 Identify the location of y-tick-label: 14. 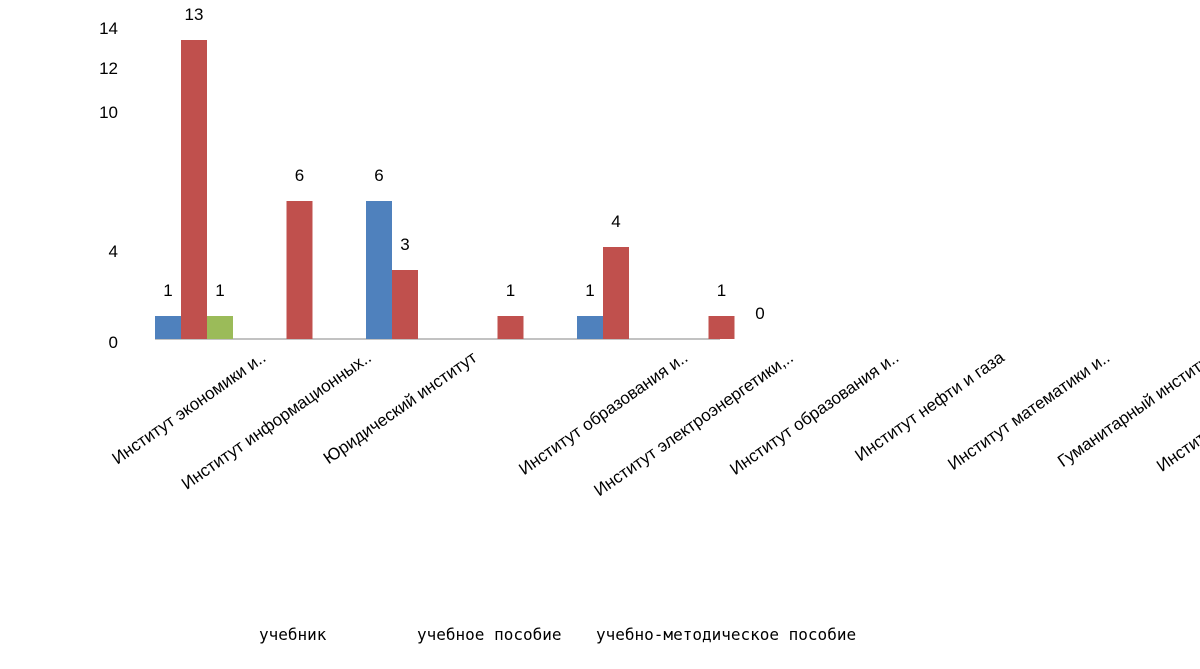
(108, 28).